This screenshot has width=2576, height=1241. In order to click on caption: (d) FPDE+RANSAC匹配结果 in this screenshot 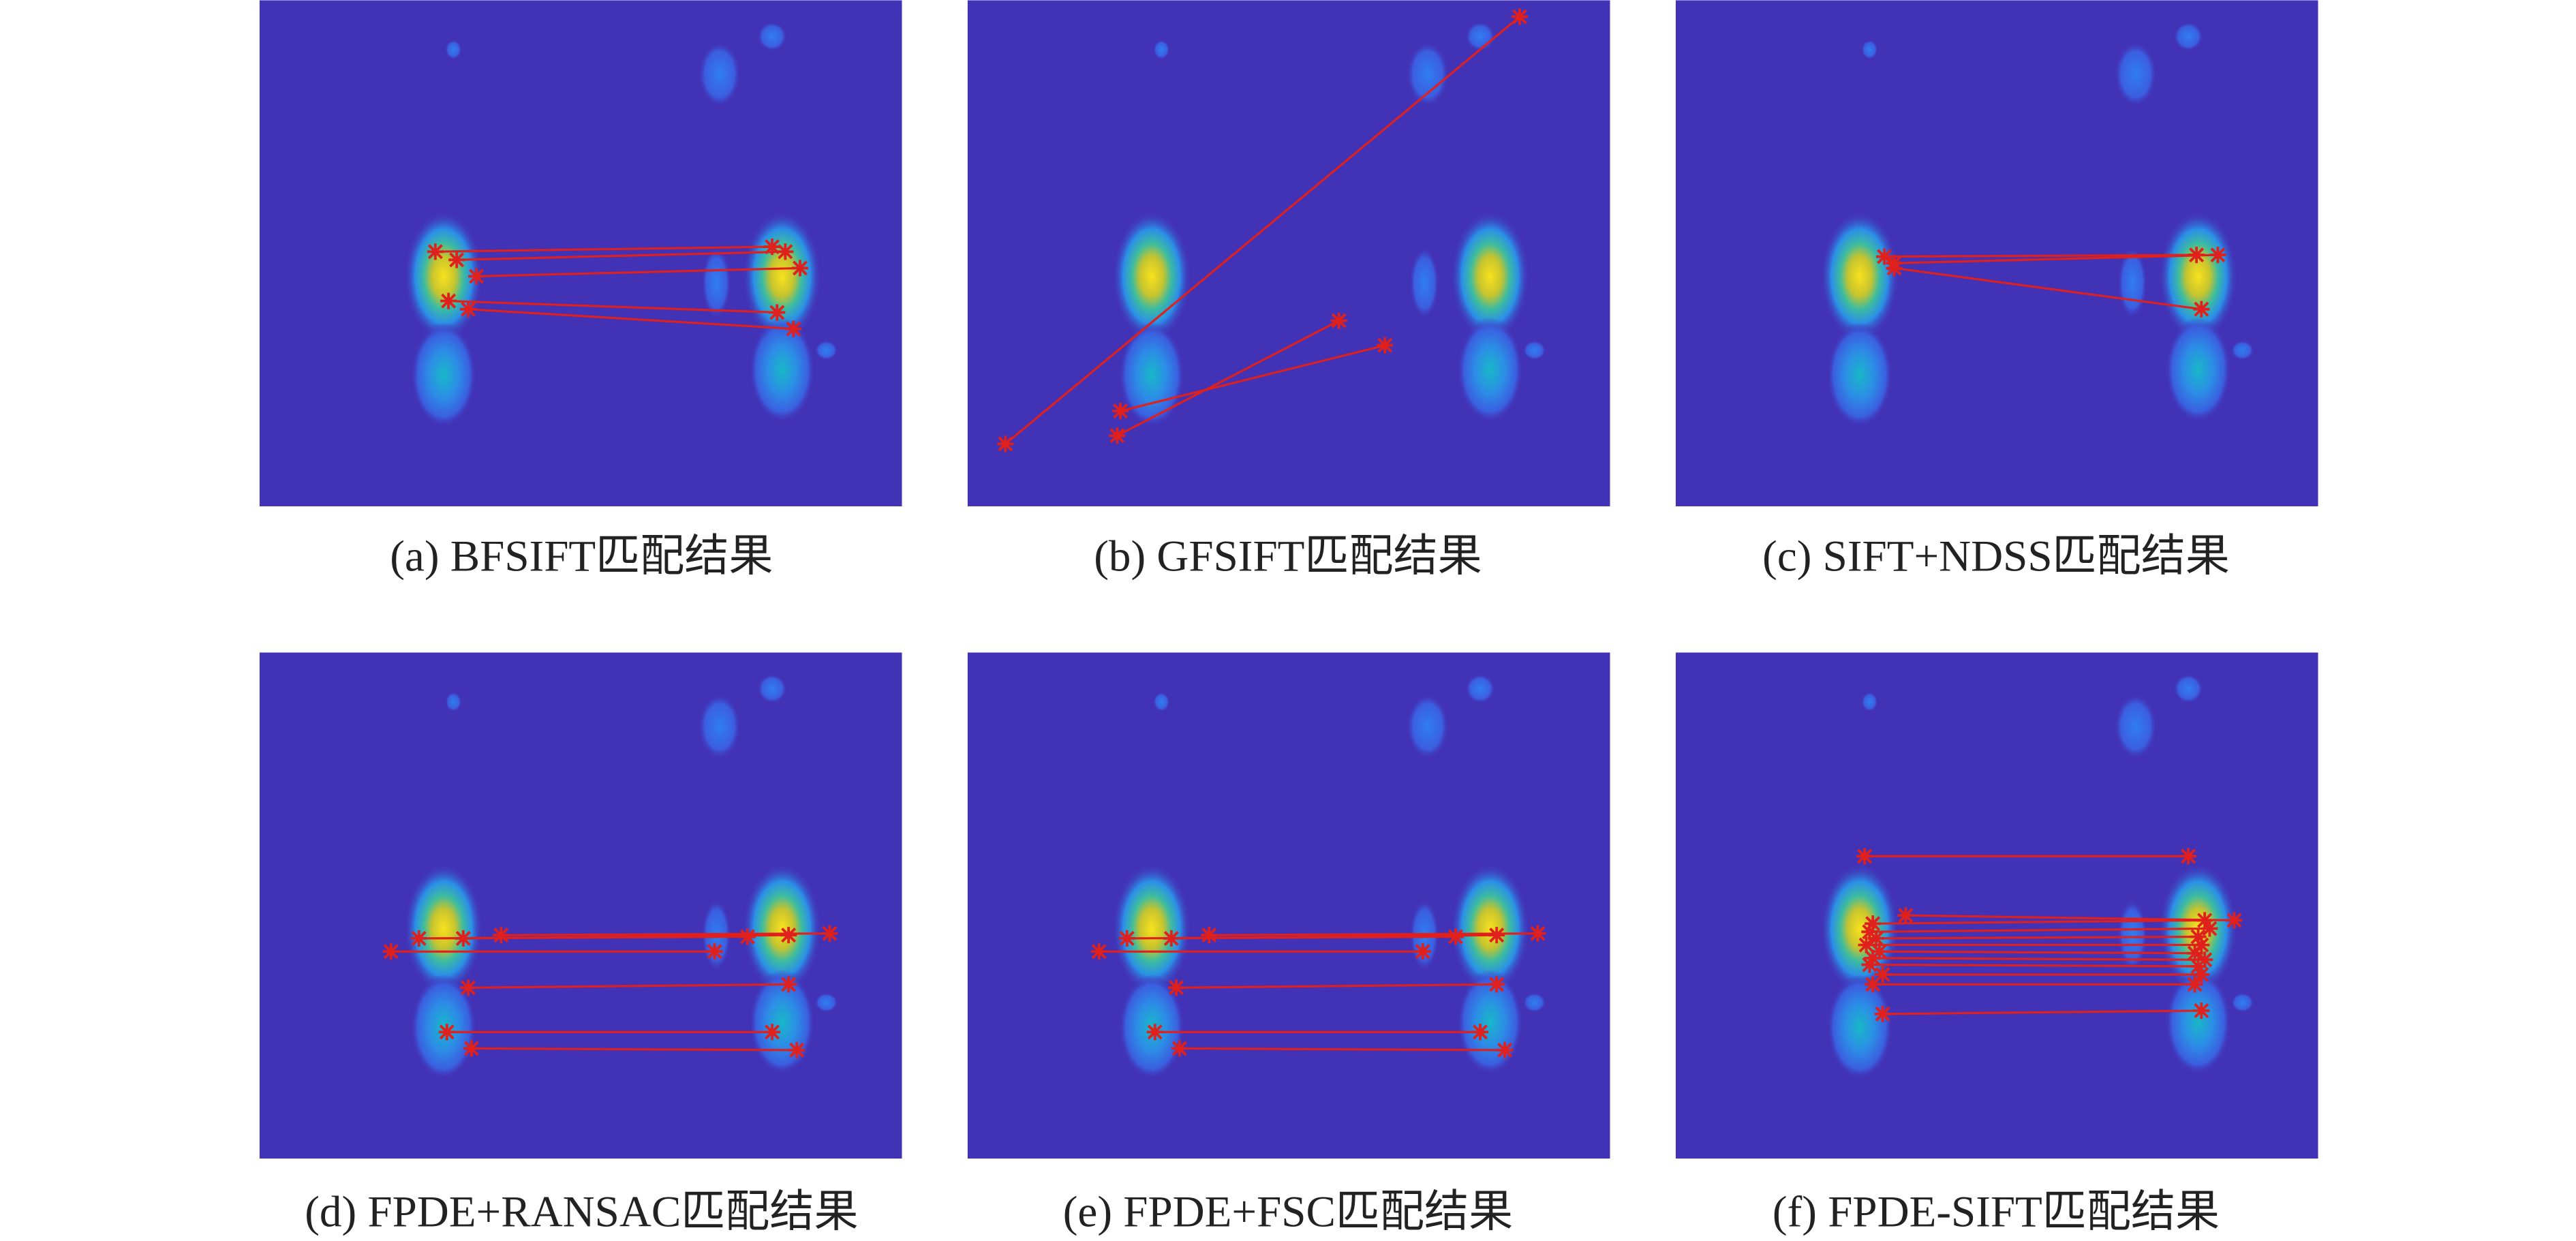, I will do `click(581, 1212)`.